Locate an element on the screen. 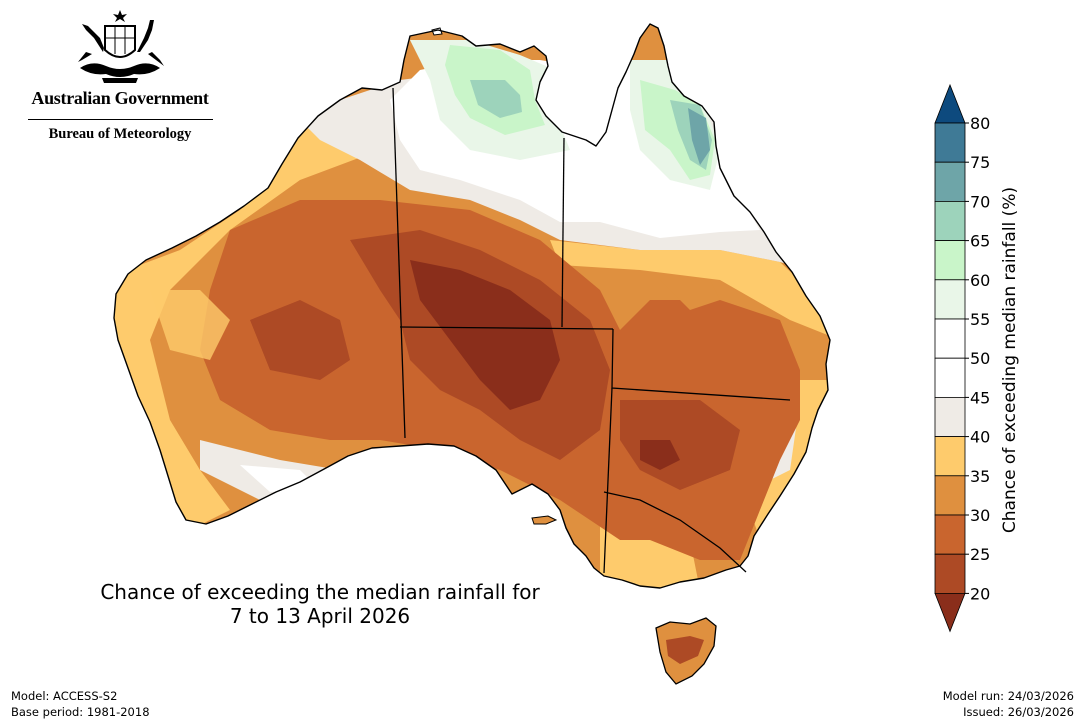 The width and height of the screenshot is (1085, 726). coat-of-arms-emblem is located at coordinates (119, 46).